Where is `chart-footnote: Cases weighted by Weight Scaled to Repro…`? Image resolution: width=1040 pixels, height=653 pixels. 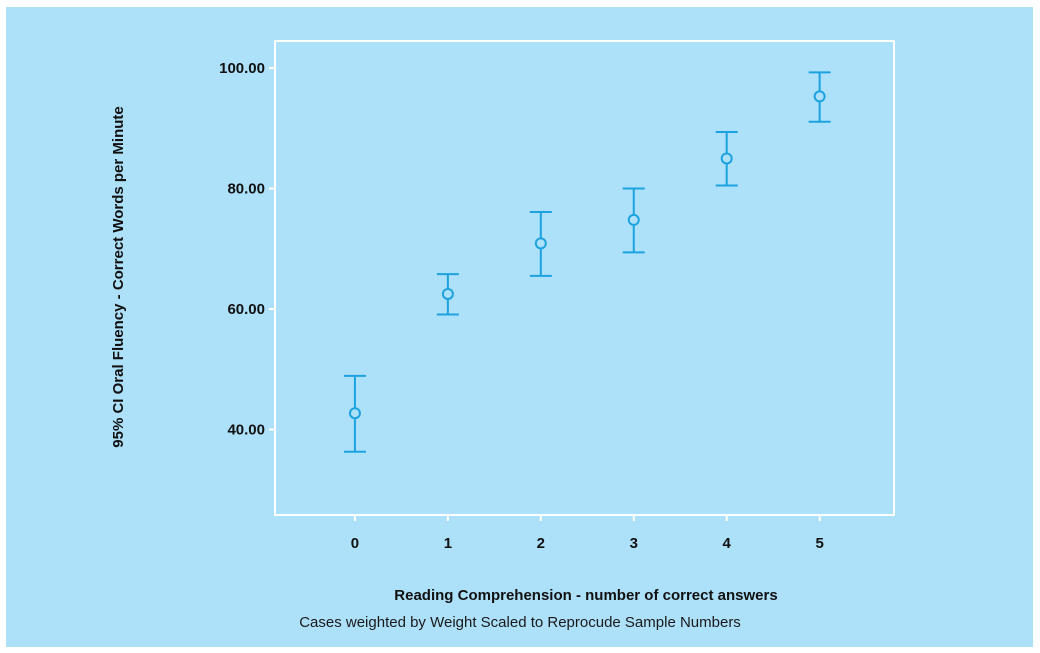 chart-footnote: Cases weighted by Weight Scaled to Repro… is located at coordinates (520, 622).